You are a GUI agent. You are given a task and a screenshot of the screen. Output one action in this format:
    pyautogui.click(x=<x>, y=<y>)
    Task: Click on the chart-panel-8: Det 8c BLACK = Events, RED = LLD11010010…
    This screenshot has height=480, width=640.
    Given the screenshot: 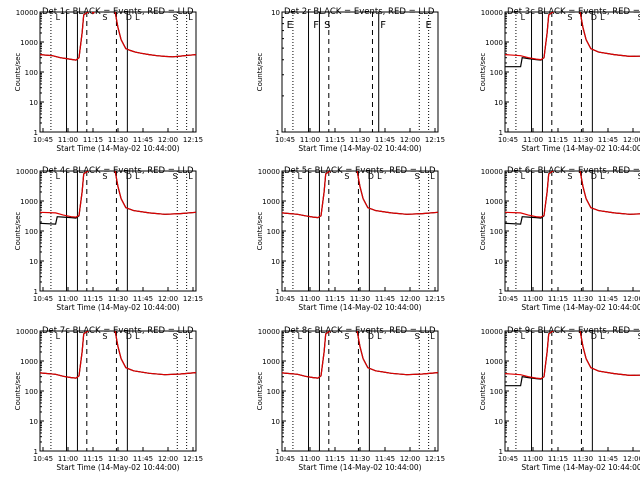 What is the action you would take?
    pyautogui.click(x=350, y=399)
    